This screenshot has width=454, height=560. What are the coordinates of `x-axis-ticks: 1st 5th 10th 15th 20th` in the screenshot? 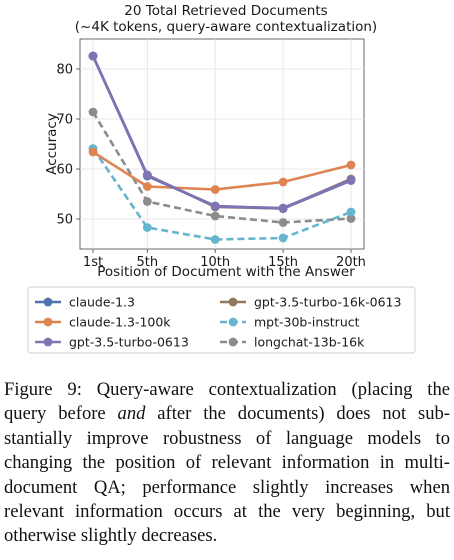 It's located at (224, 259).